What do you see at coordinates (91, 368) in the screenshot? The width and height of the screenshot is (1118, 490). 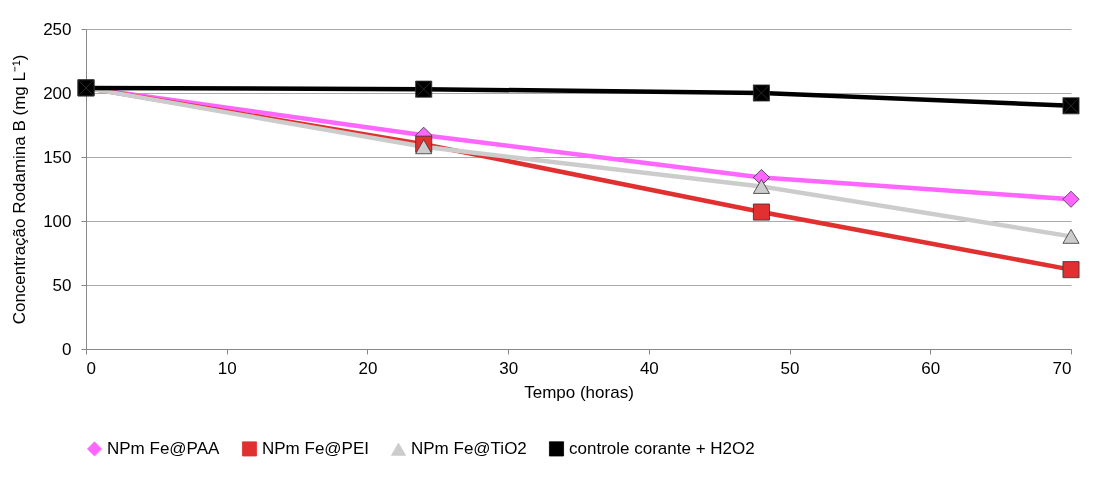 I see `x-tick-label: 0` at bounding box center [91, 368].